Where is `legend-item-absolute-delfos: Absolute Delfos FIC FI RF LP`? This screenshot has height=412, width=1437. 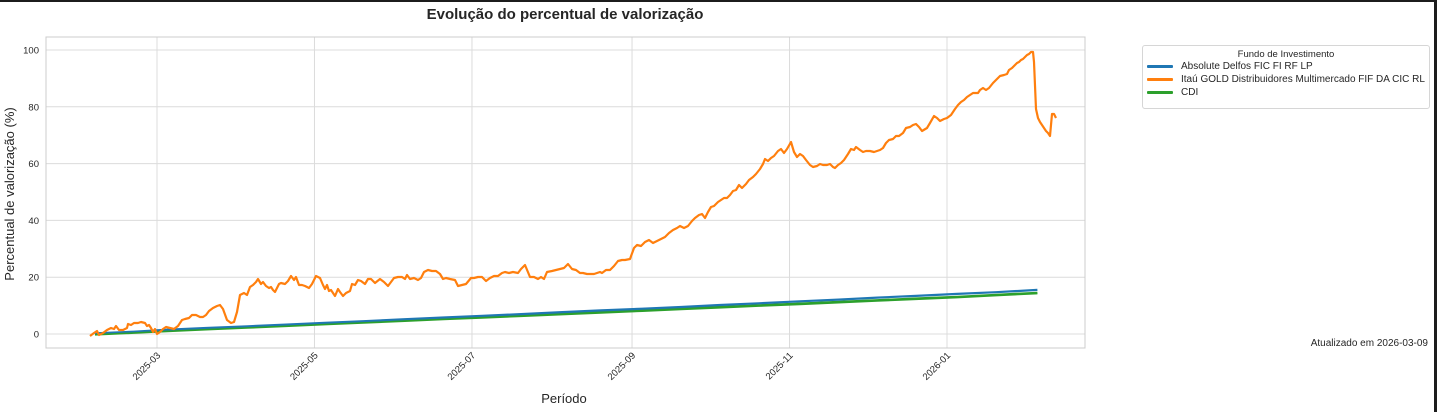
legend-item-absolute-delfos: Absolute Delfos FIC FI RF LP is located at coordinates (1286, 66).